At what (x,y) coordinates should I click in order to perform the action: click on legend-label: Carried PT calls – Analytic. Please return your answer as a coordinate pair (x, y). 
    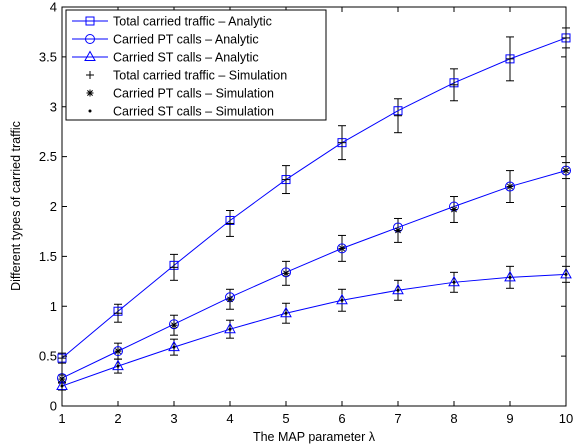
    Looking at the image, I should click on (186, 40).